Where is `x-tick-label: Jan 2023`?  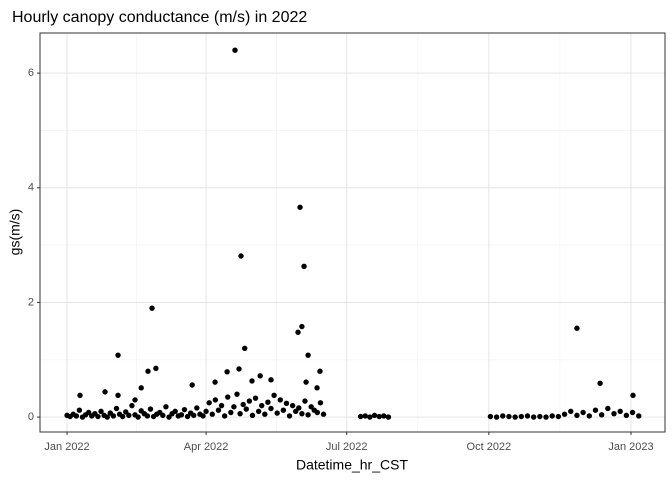
x-tick-label: Jan 2023 is located at coordinates (630, 447).